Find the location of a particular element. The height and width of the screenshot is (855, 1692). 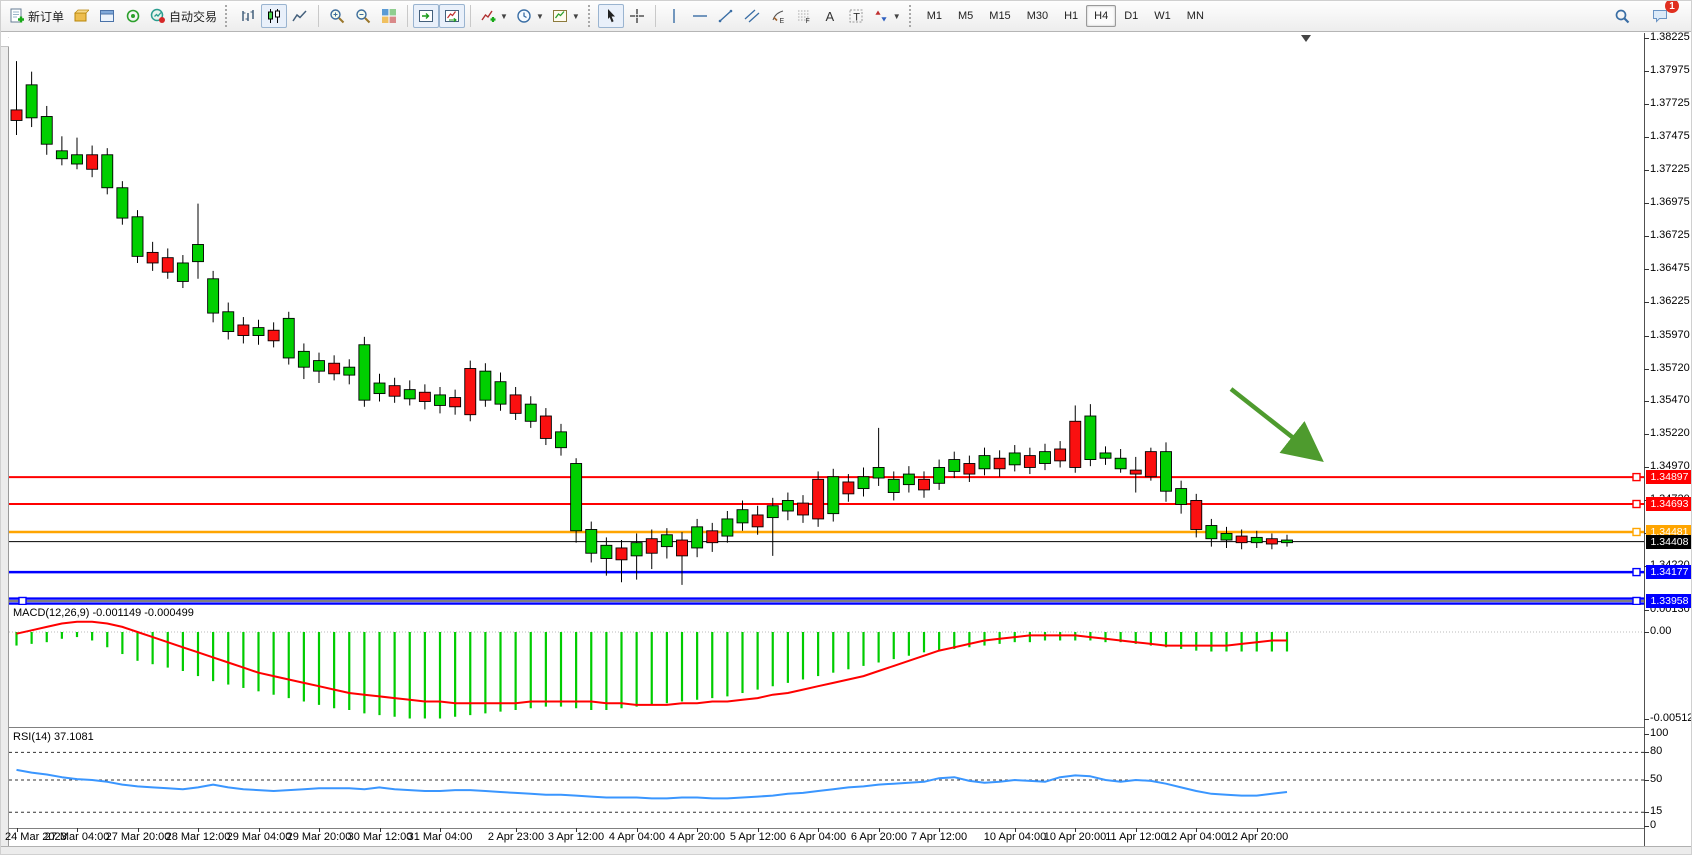

chart-shift-marker-icon is located at coordinates (1306, 38).